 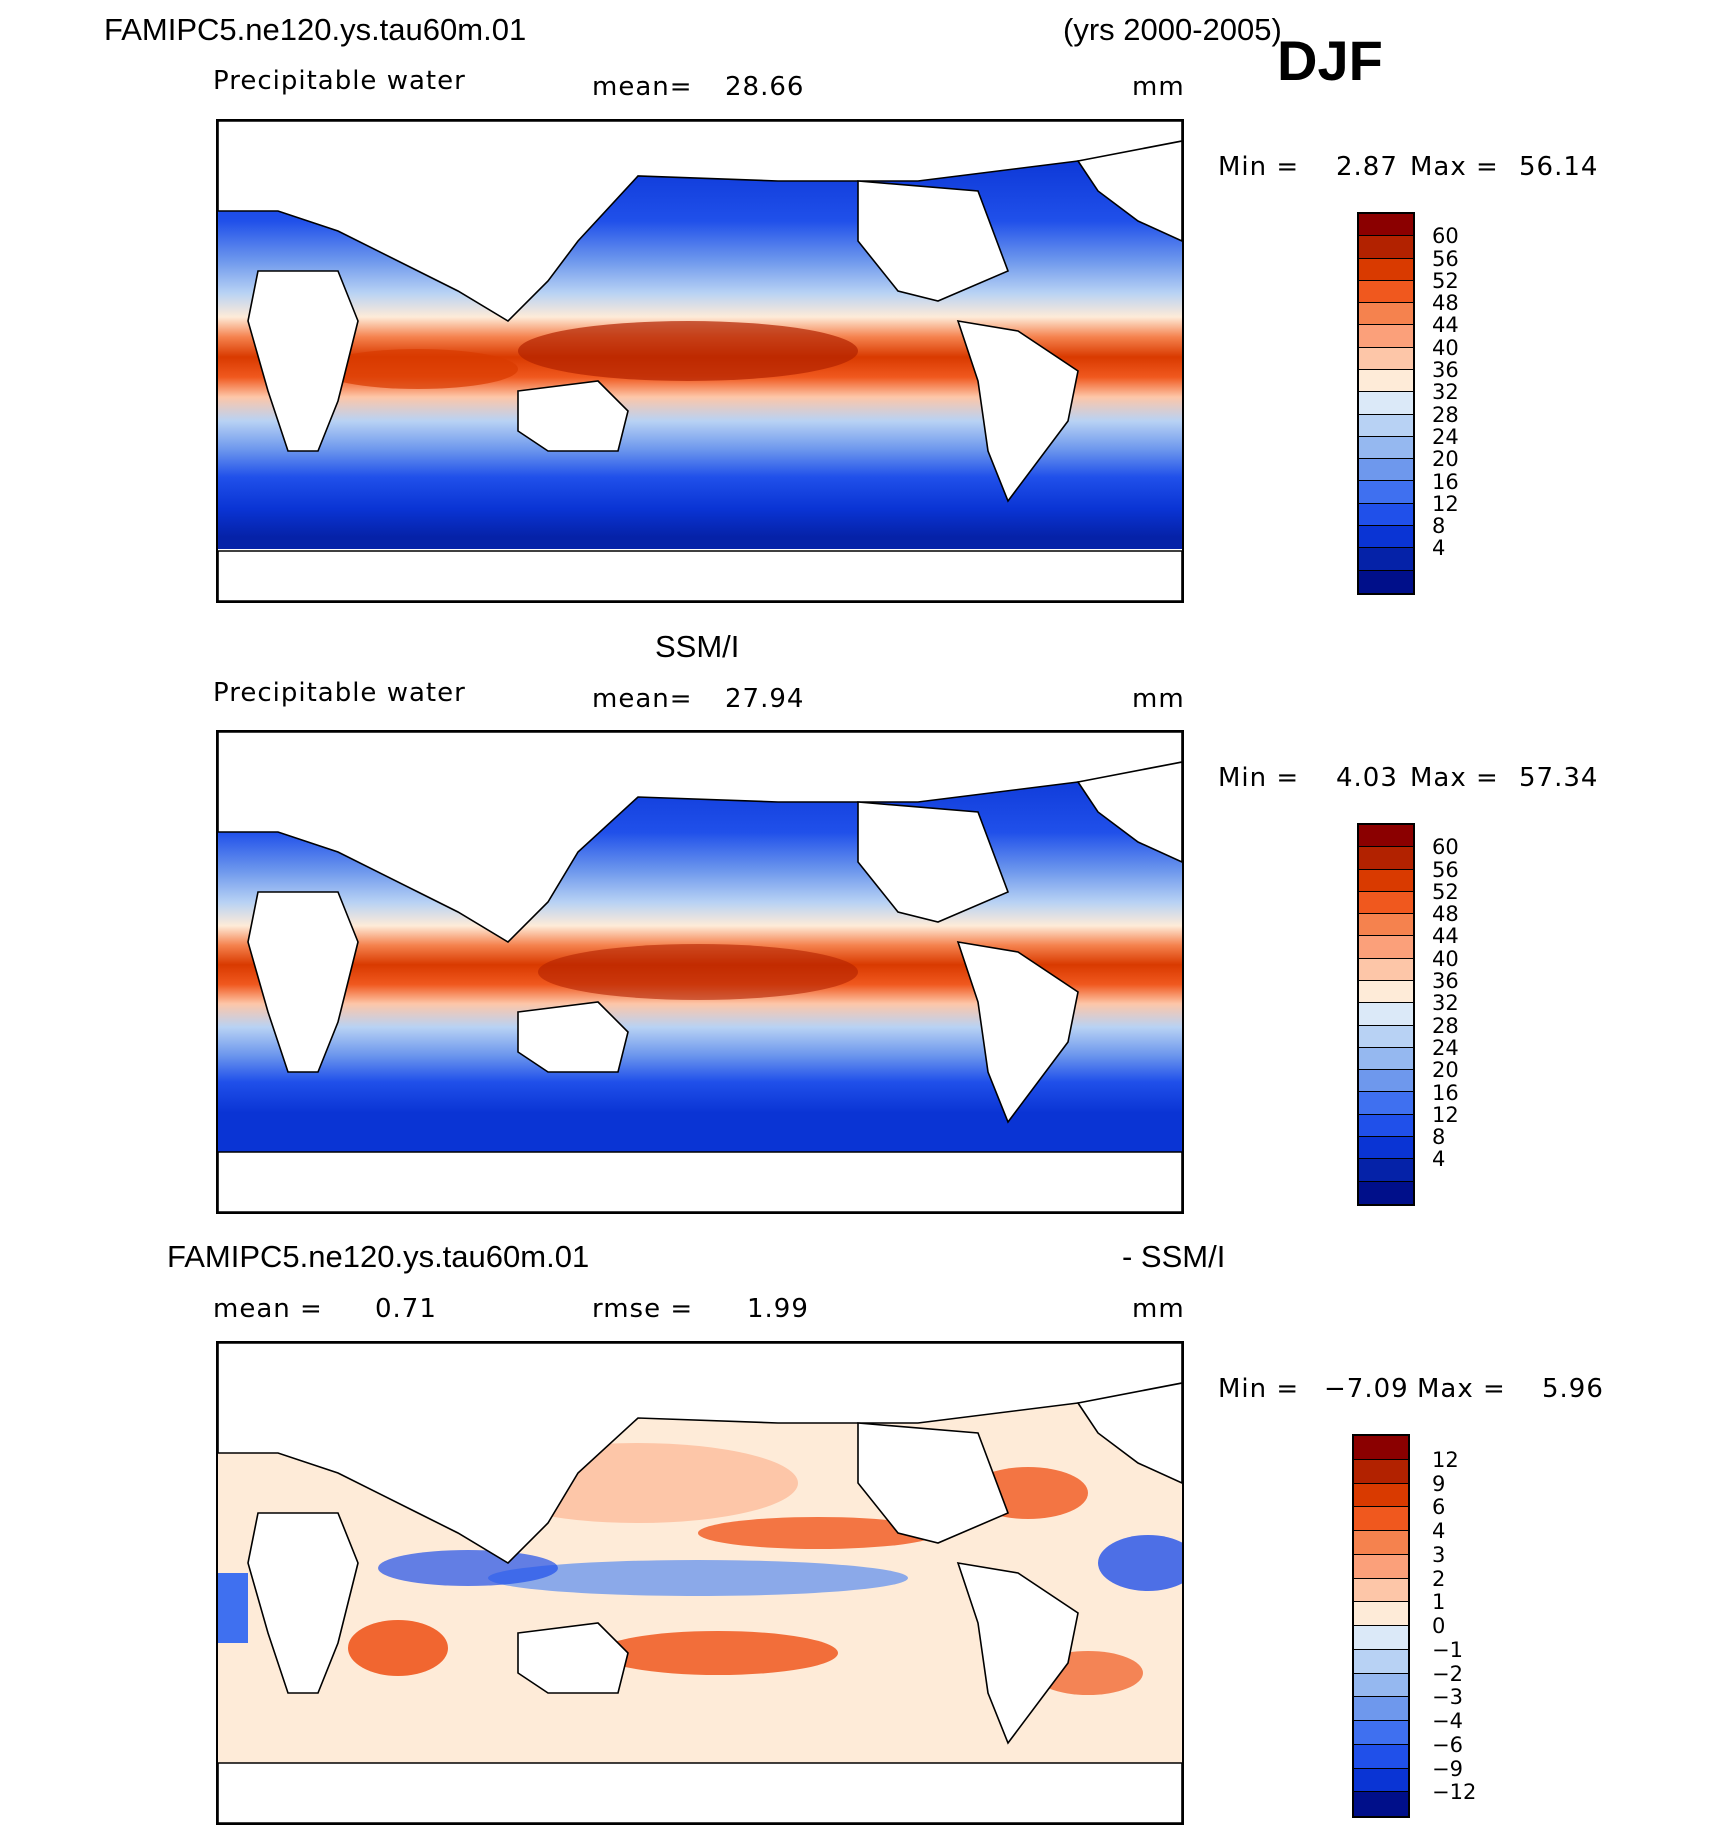 I want to click on colorbar-tick-label: 32, so click(x=1445, y=1003).